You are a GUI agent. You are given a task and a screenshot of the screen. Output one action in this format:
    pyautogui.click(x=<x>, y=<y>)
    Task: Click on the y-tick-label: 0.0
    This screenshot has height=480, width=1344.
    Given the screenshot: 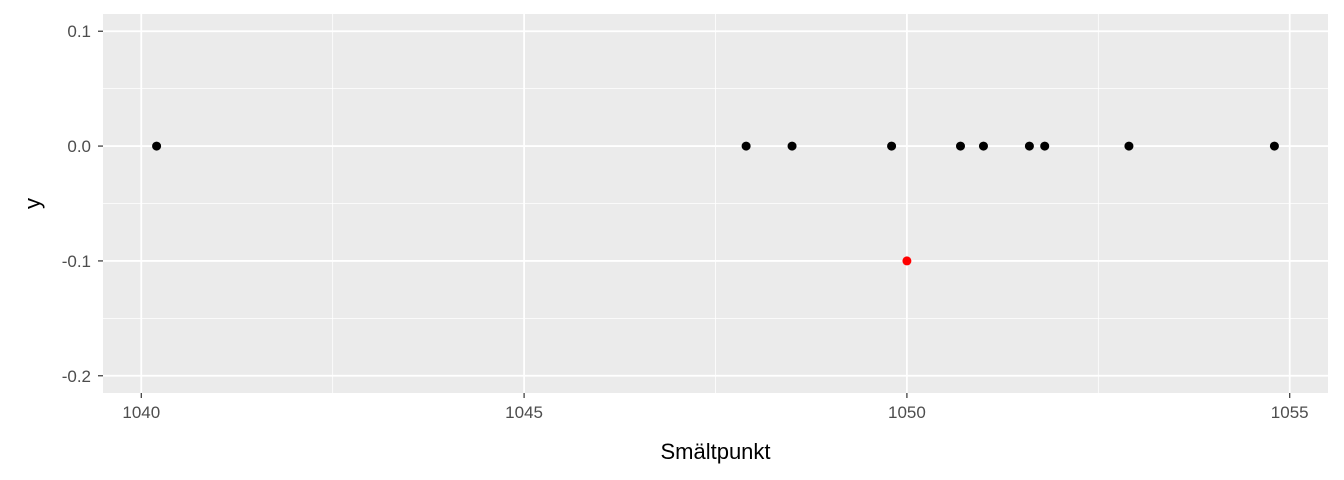 What is the action you would take?
    pyautogui.click(x=79, y=146)
    